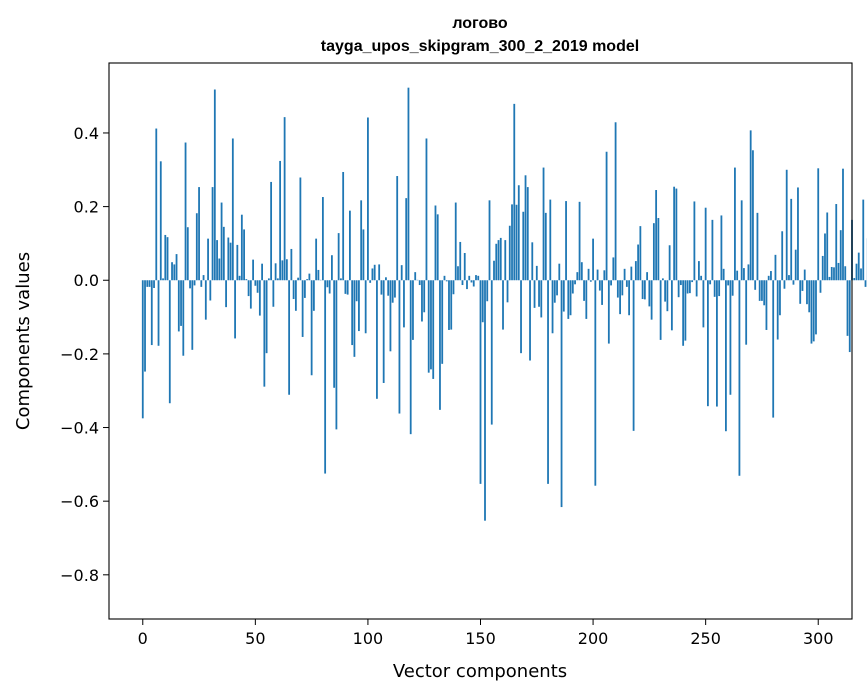 Image resolution: width=867 pixels, height=696 pixels. Describe the element at coordinates (486, 633) in the screenshot. I see `x-axis: 0 50 100 150 200 250 300` at that location.